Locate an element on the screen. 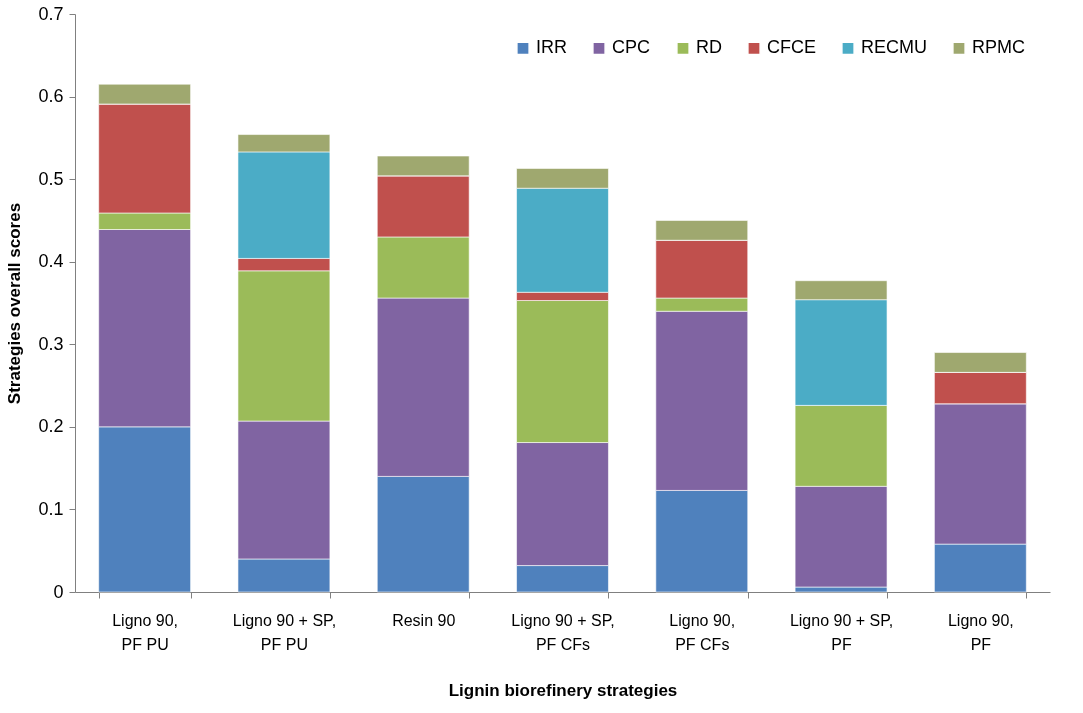 The height and width of the screenshot is (713, 1083). y-axis-title: Strategies overall scores is located at coordinates (15, 303).